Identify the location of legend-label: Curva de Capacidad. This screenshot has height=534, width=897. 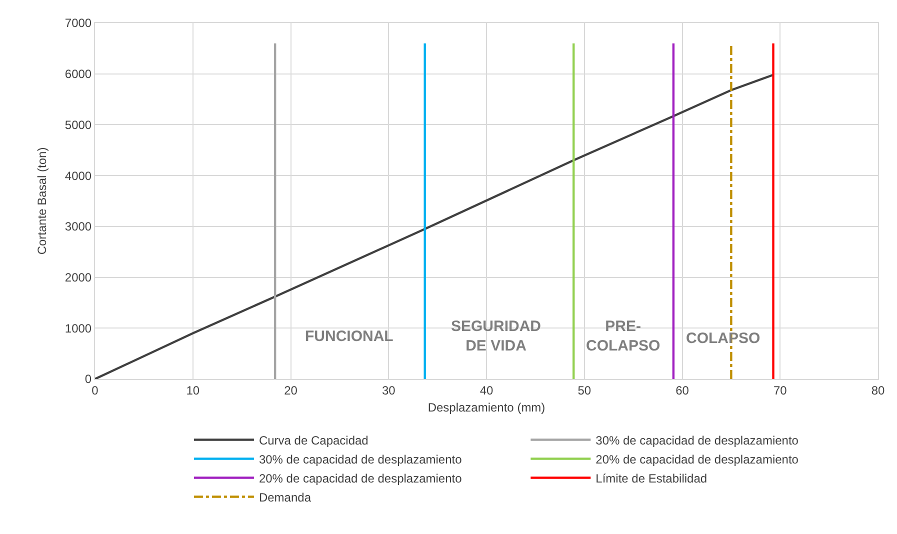
(313, 440).